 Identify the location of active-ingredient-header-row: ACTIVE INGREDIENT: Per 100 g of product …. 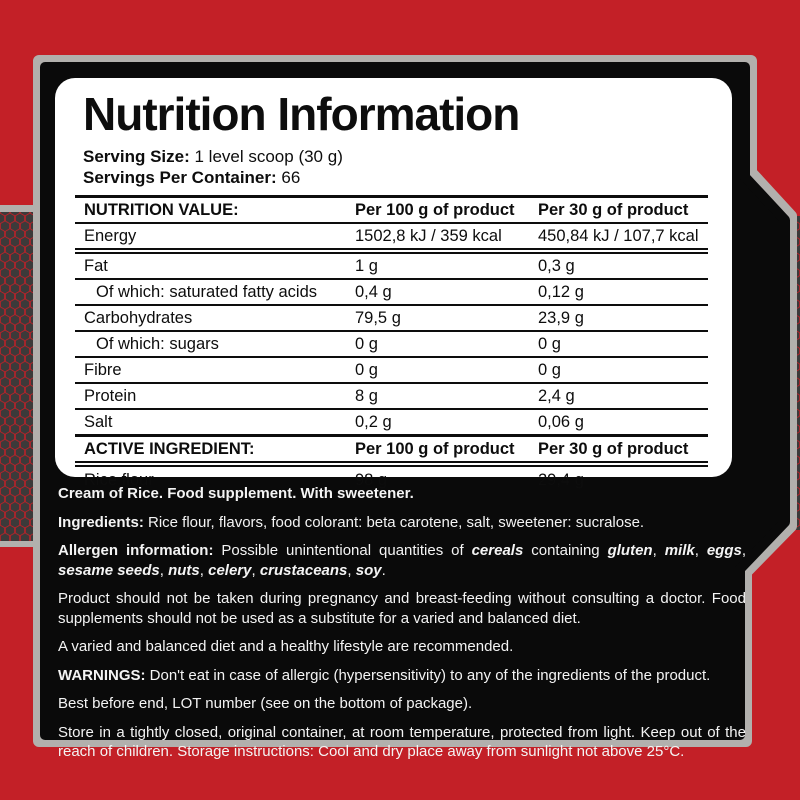
(391, 452).